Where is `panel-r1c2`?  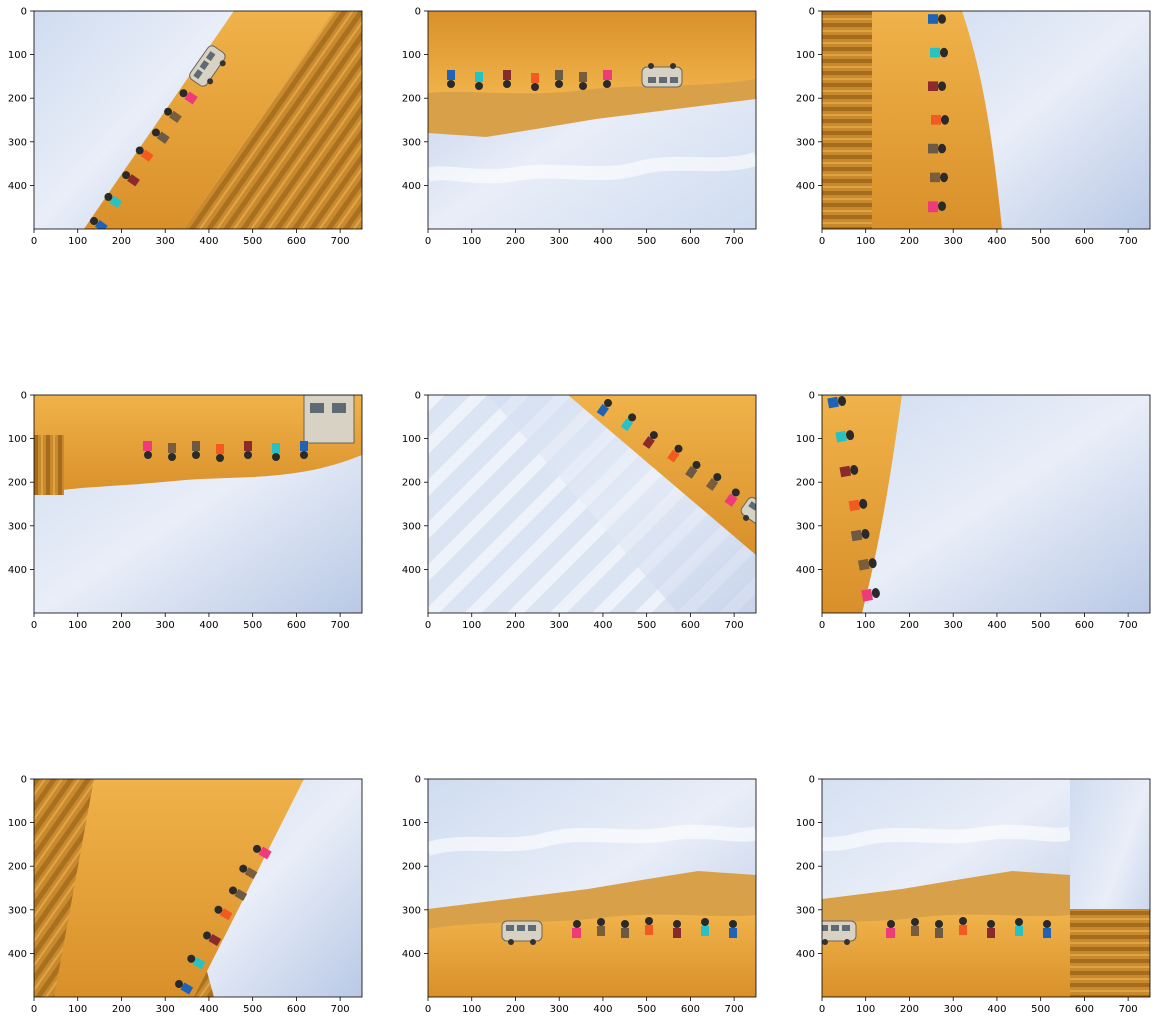
panel-r1c2 is located at coordinates (592, 120).